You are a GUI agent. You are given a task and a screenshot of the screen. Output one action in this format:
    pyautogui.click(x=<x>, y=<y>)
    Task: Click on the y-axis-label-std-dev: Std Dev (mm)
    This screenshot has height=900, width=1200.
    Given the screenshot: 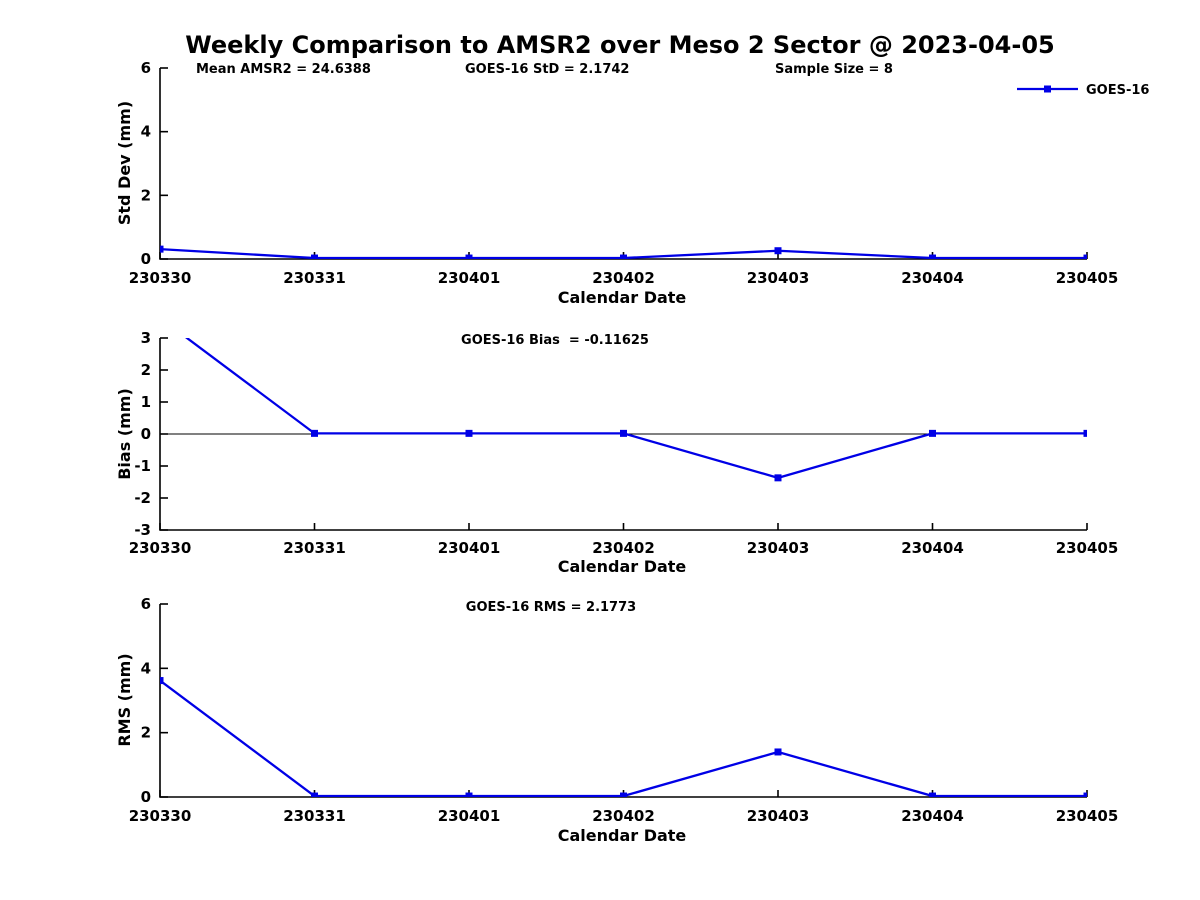 What is the action you would take?
    pyautogui.click(x=124, y=163)
    